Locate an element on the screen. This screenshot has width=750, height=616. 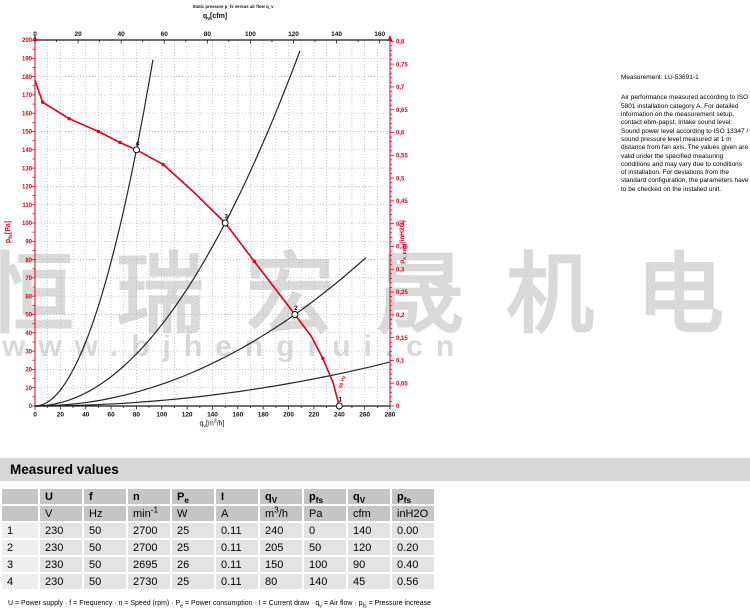
table-cell: 80 is located at coordinates (281, 581).